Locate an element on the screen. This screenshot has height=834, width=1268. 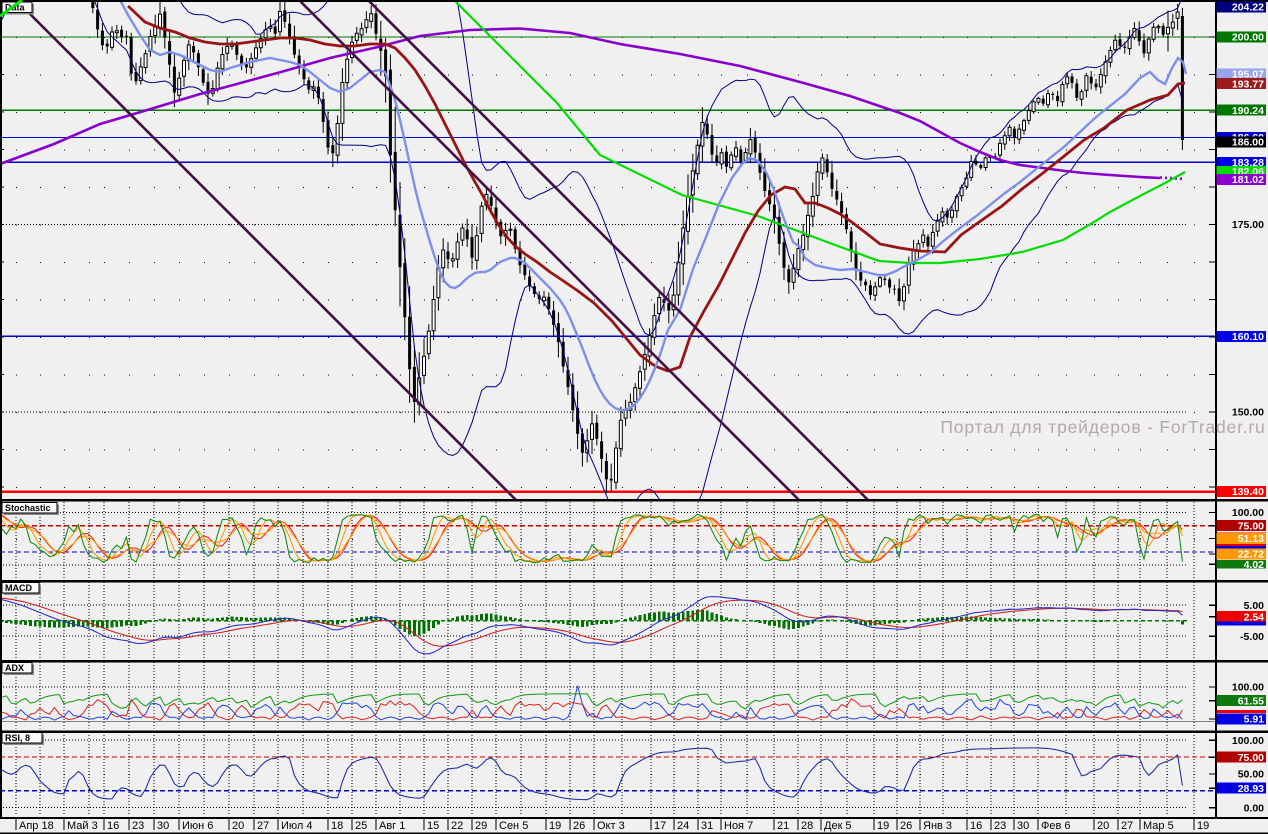
svg-text: Фев 6 is located at coordinates (1056, 826).